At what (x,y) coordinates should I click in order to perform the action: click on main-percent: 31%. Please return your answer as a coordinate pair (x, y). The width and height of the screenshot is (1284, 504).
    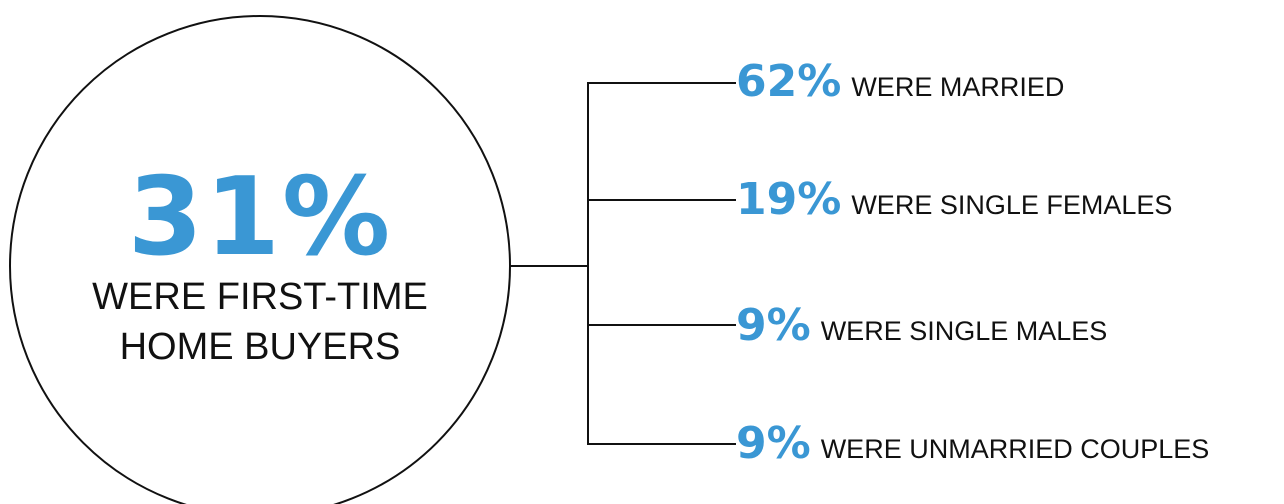
    Looking at the image, I should click on (260, 217).